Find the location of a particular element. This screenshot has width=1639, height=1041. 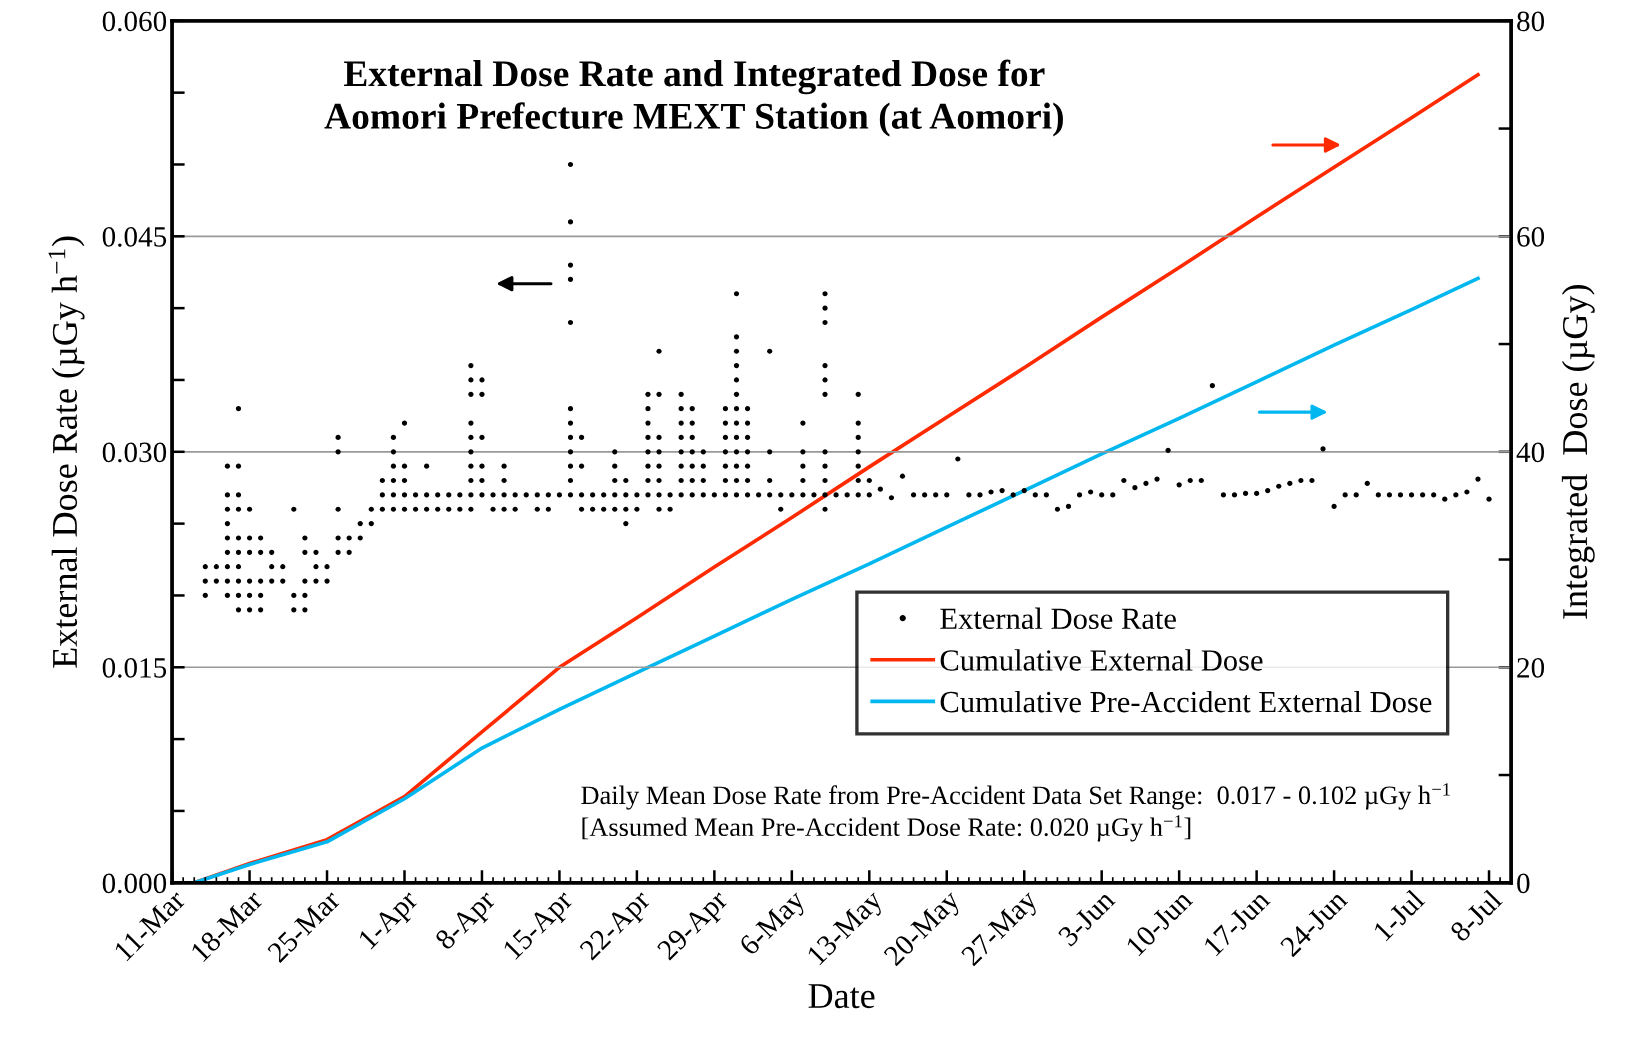

y-tick-label: 0.015 is located at coordinates (134, 668).